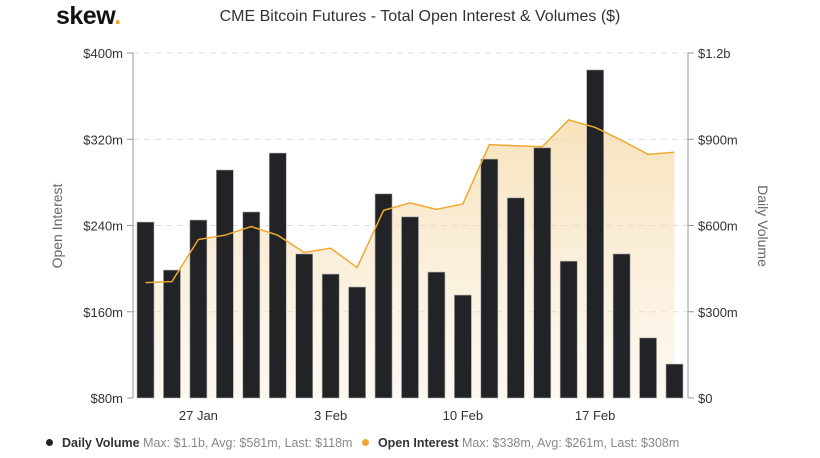 This screenshot has width=820, height=458. I want to click on x-tick-label: 3 Feb, so click(330, 415).